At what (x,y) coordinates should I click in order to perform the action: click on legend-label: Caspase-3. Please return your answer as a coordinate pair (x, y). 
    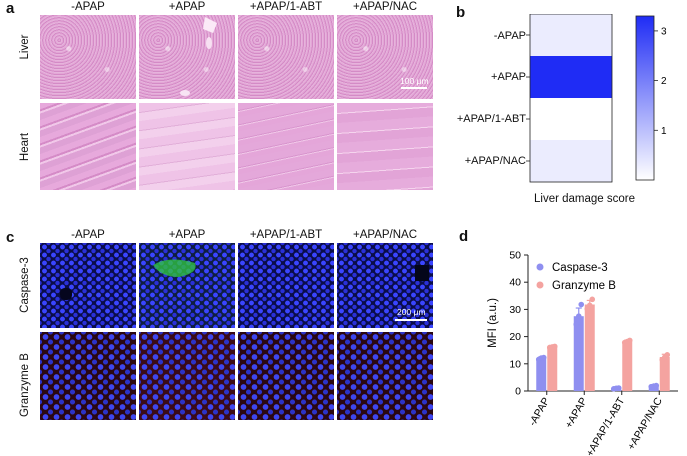
    Looking at the image, I should click on (580, 268).